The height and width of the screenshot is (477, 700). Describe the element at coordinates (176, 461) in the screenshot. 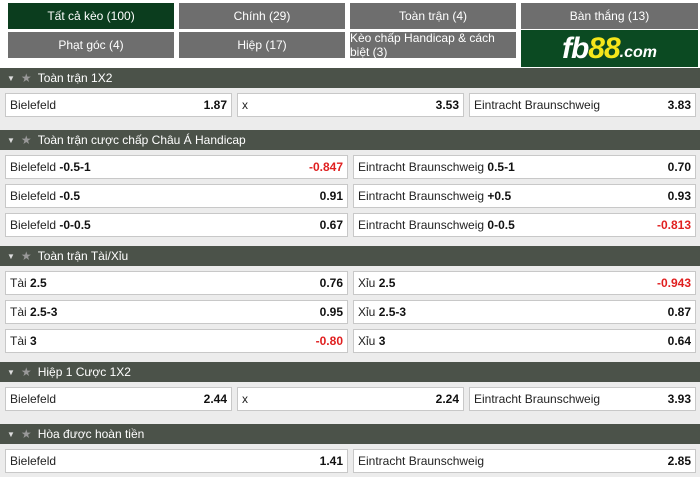

I see `odds-cell: Bielefeld 1.41` at that location.